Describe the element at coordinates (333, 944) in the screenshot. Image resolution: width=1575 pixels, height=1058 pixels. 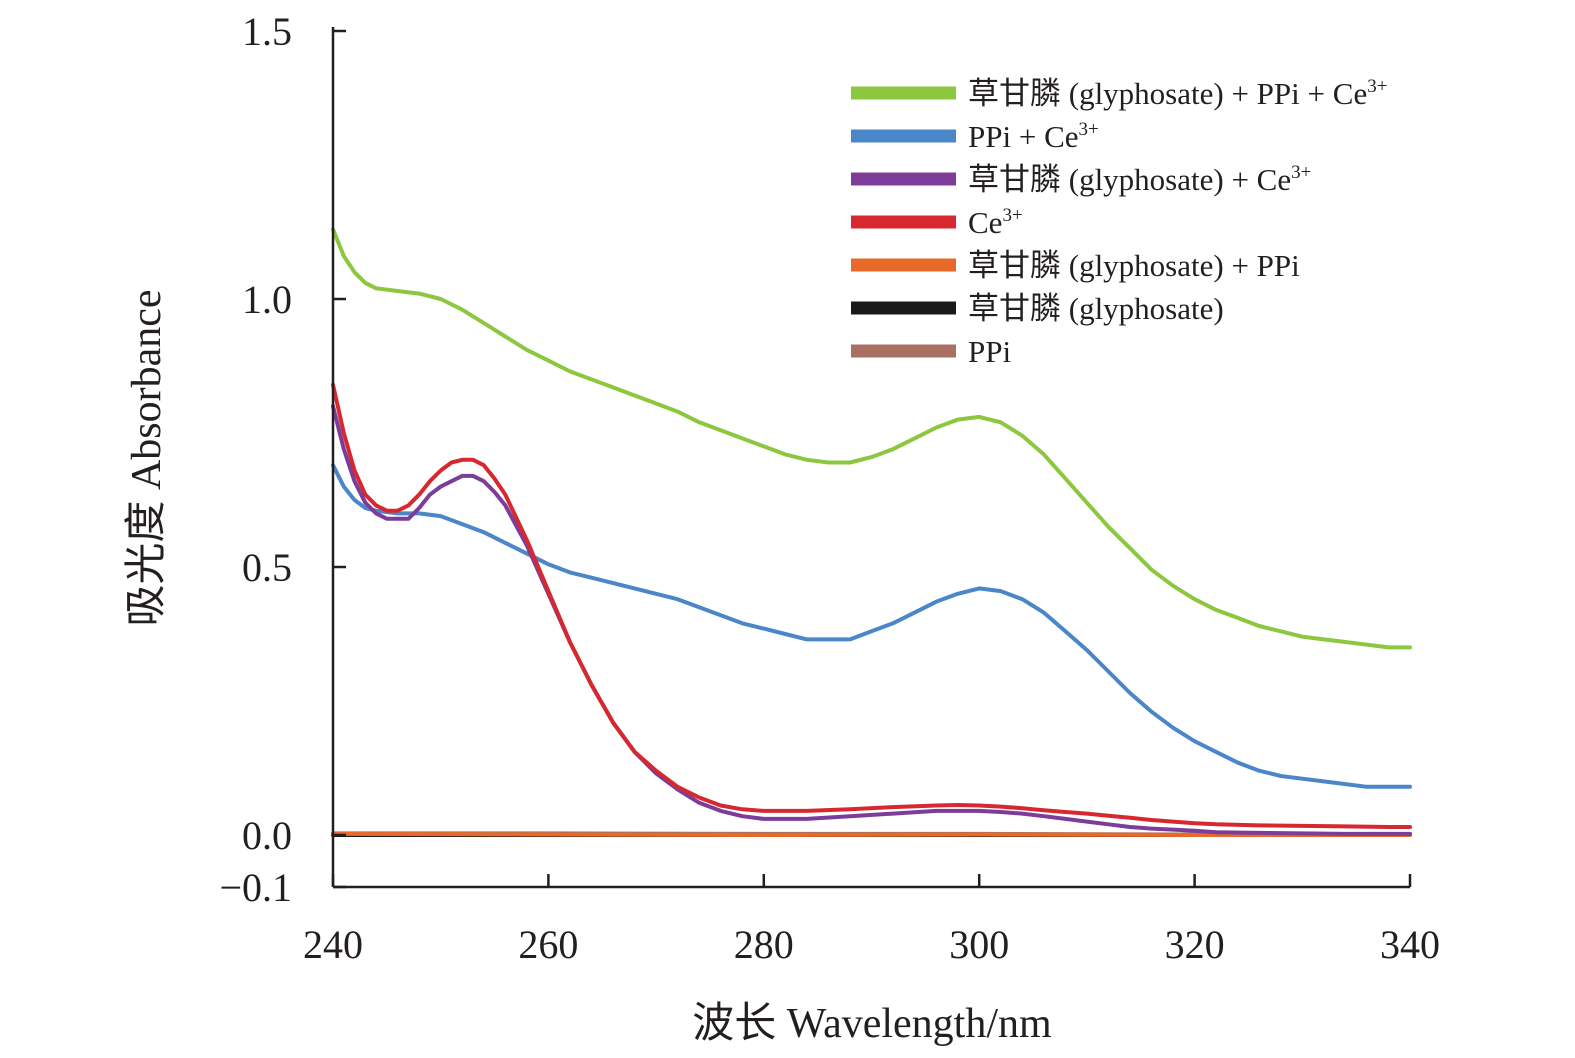
I see `x-tick-label: 240` at that location.